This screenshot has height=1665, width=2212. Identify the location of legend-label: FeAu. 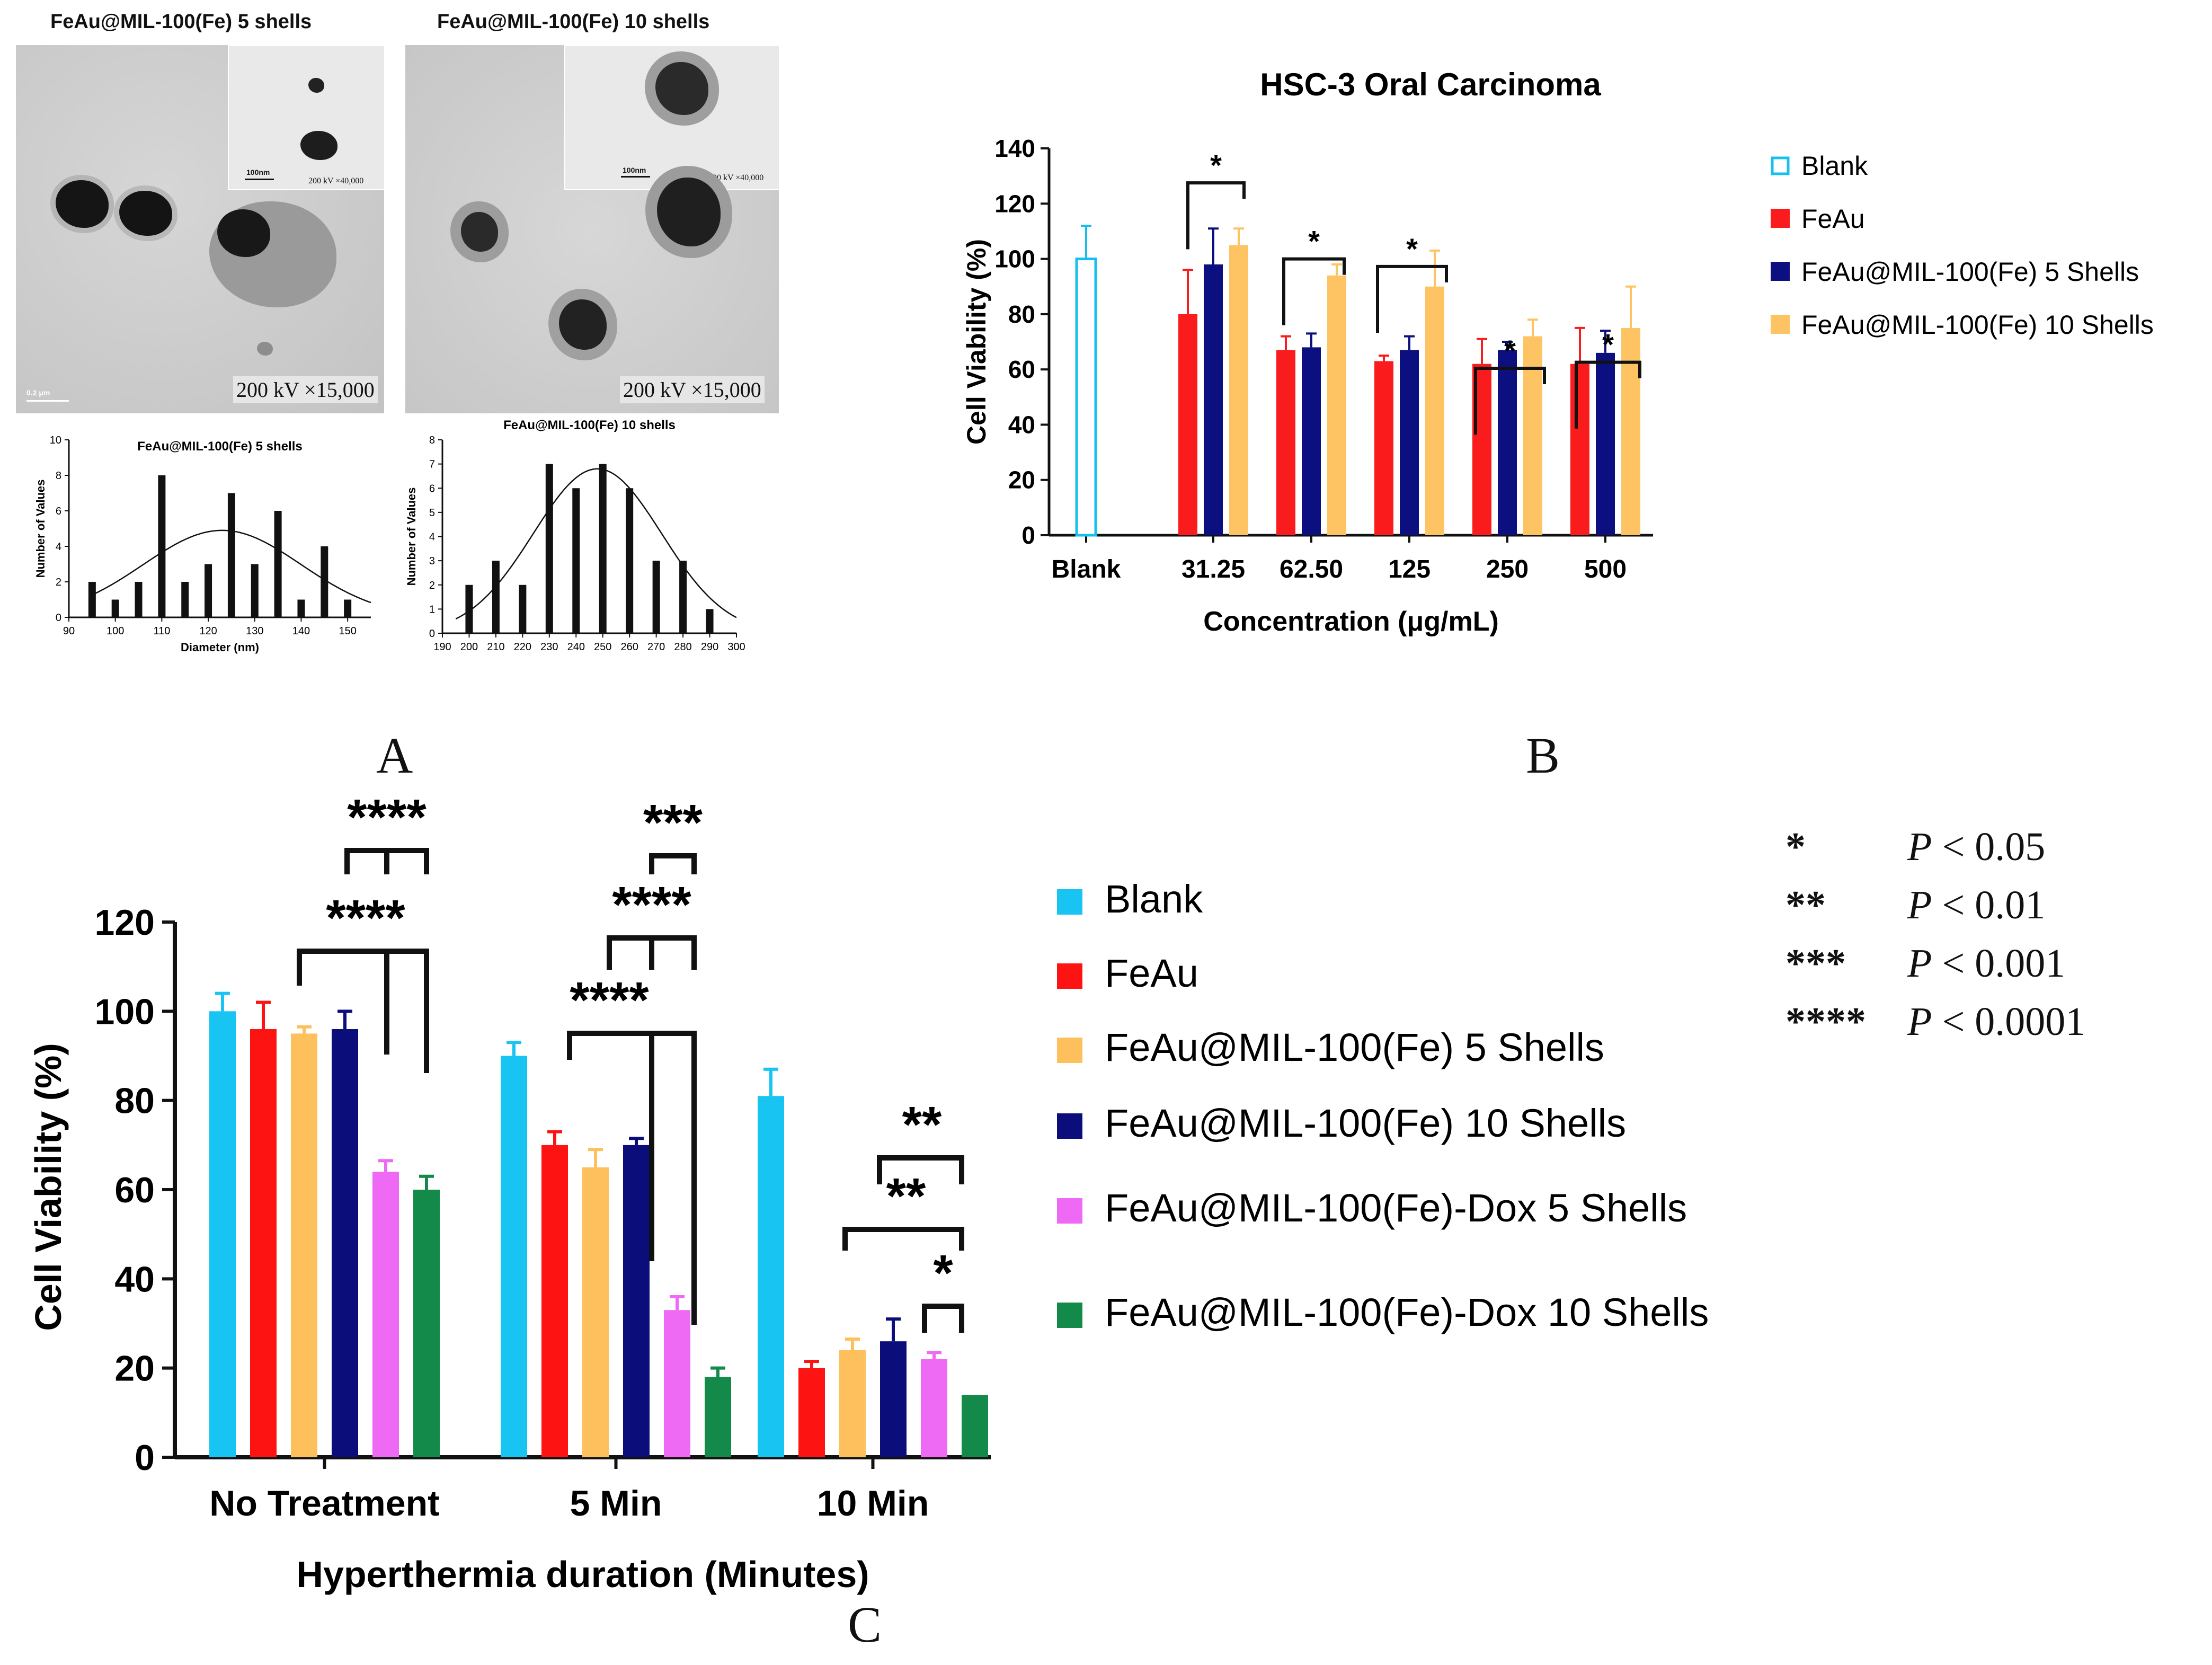
(1151, 973).